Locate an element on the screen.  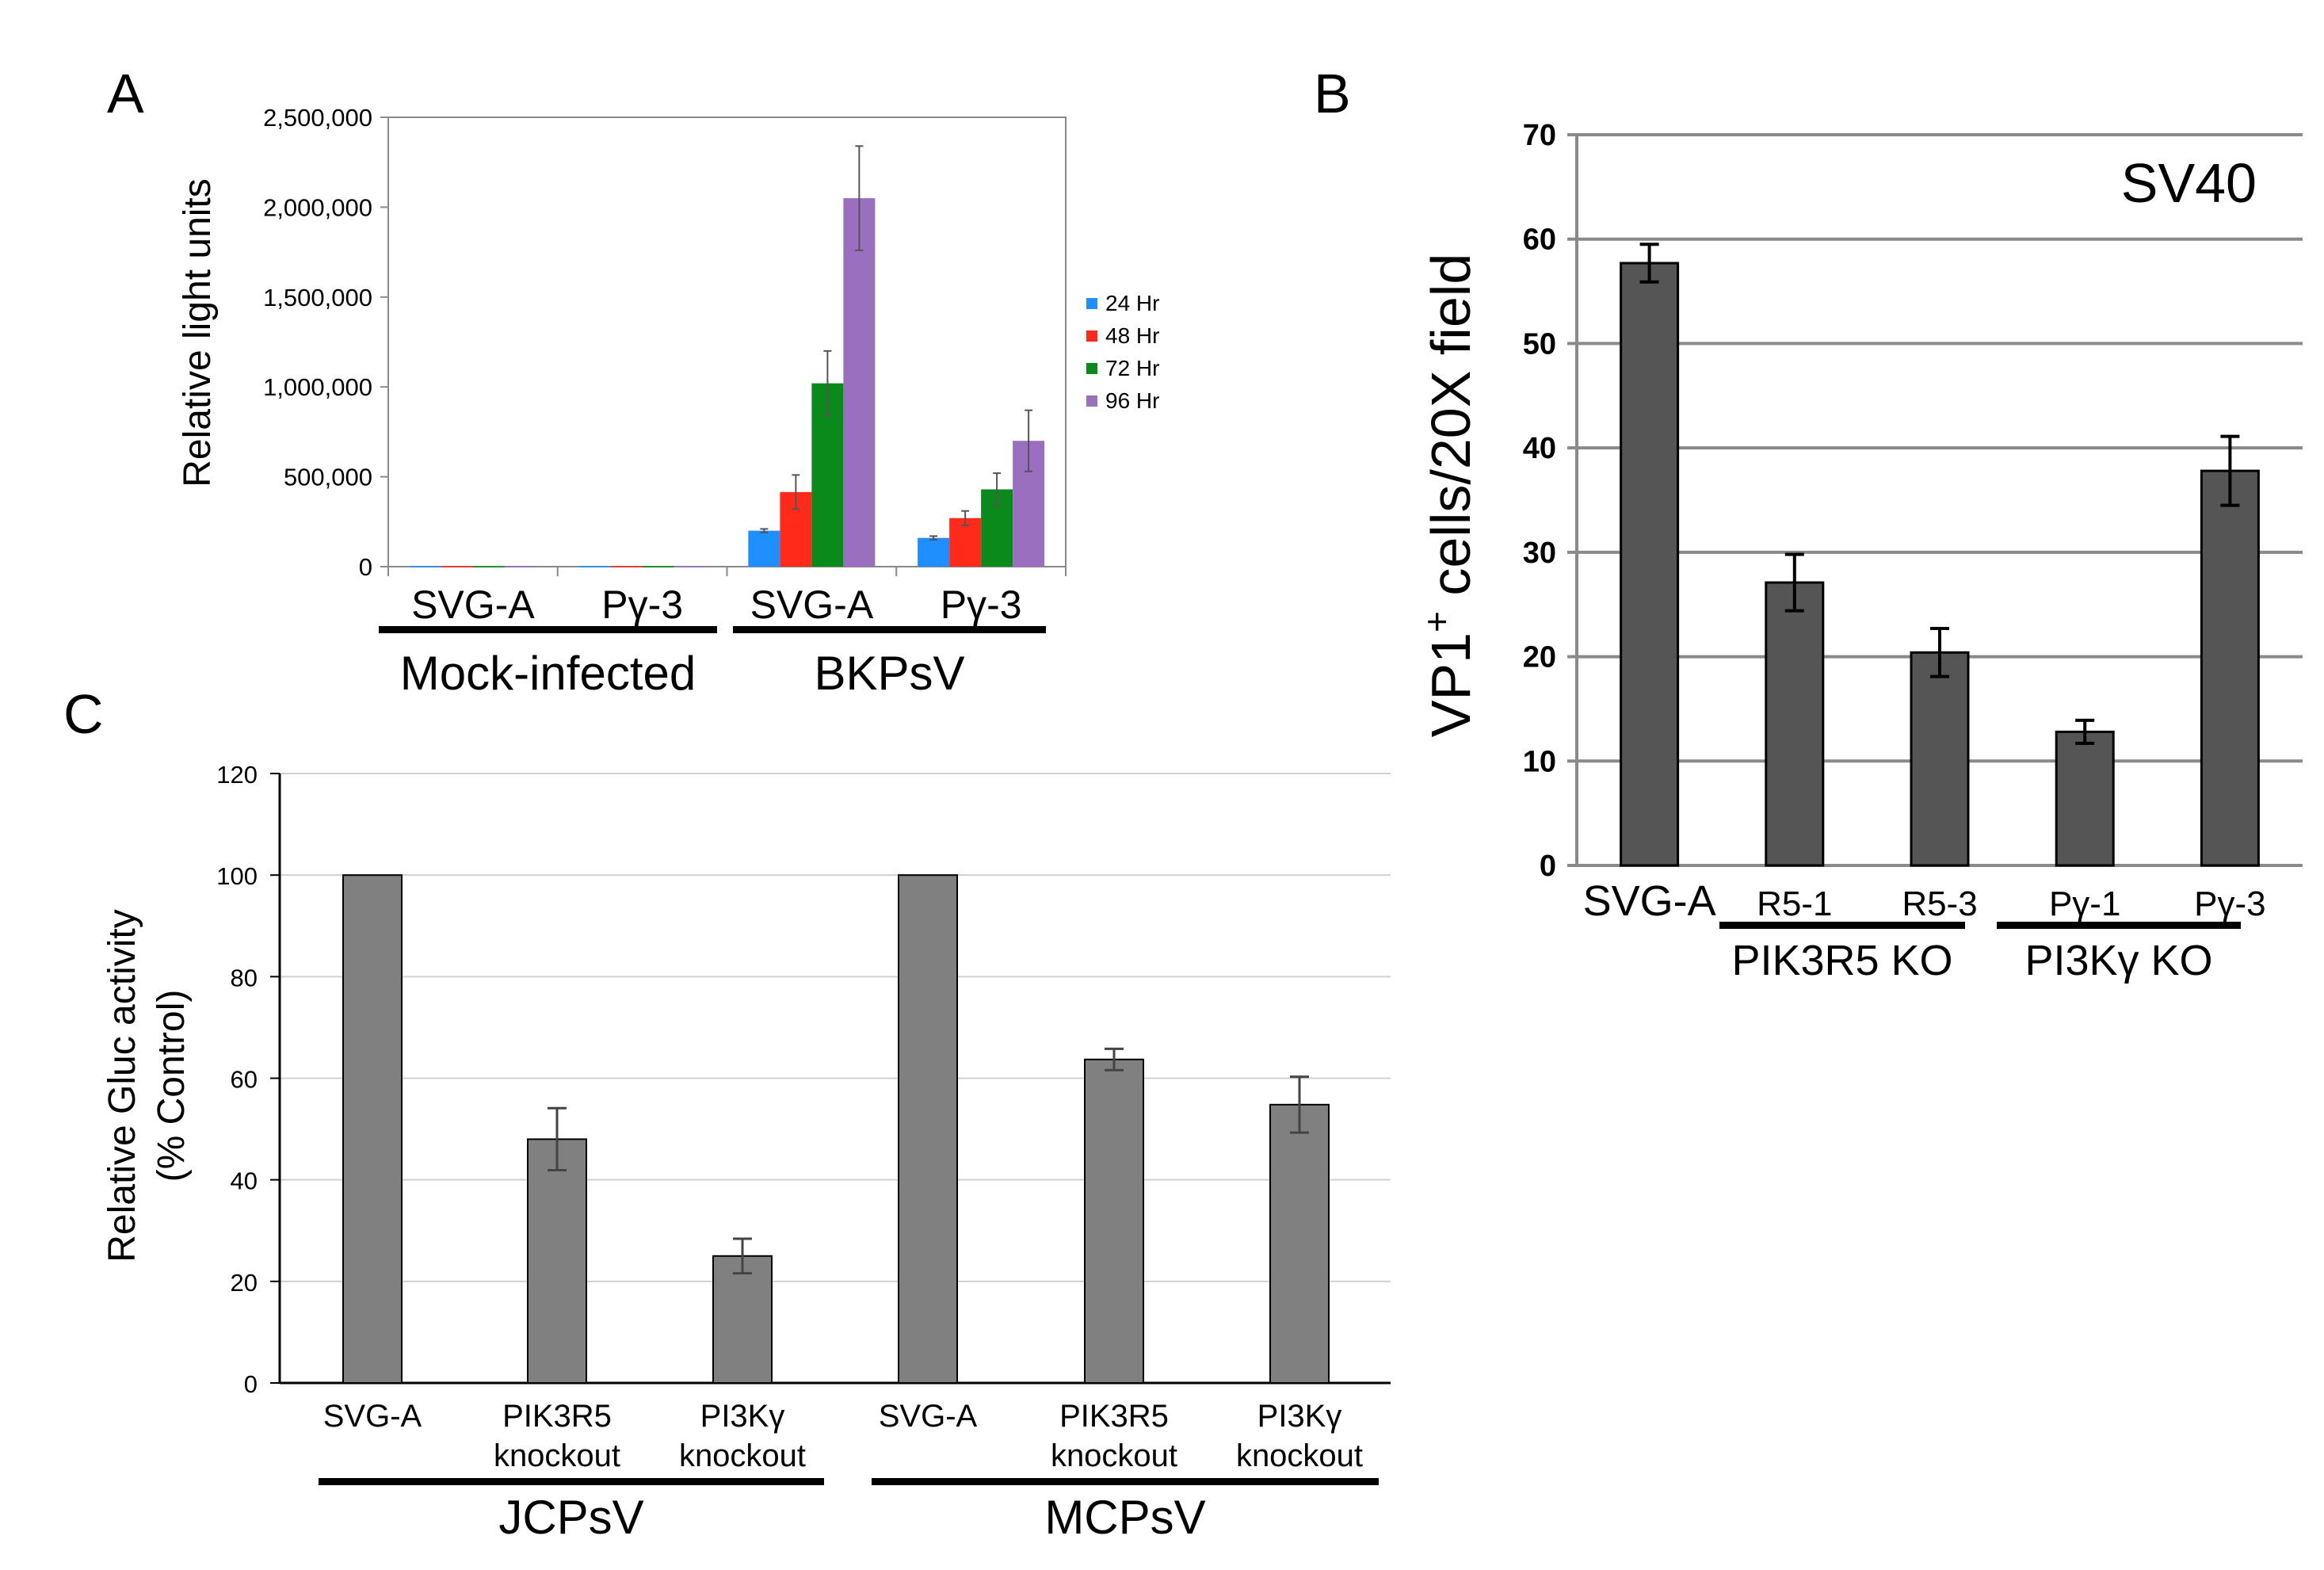
panel-b-y-axis-label-sup: + is located at coordinates (1436, 621).